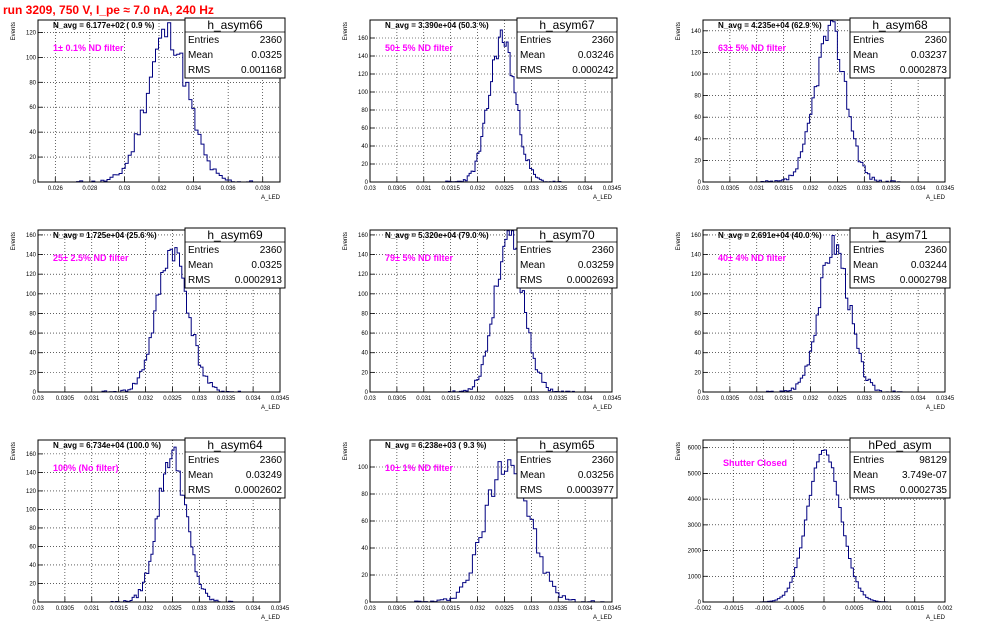 Image resolution: width=996 pixels, height=622 pixels. I want to click on x-tick-label: 0.002, so click(945, 609).